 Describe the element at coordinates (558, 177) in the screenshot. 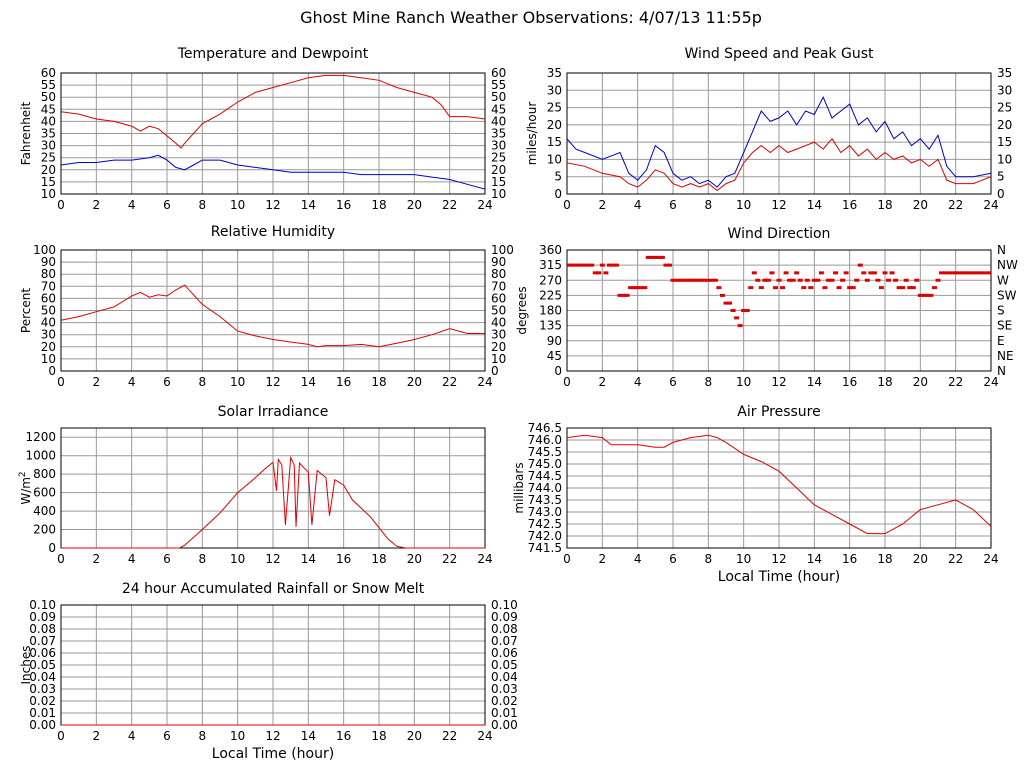

I see `wind-y-tick-label: 5` at that location.